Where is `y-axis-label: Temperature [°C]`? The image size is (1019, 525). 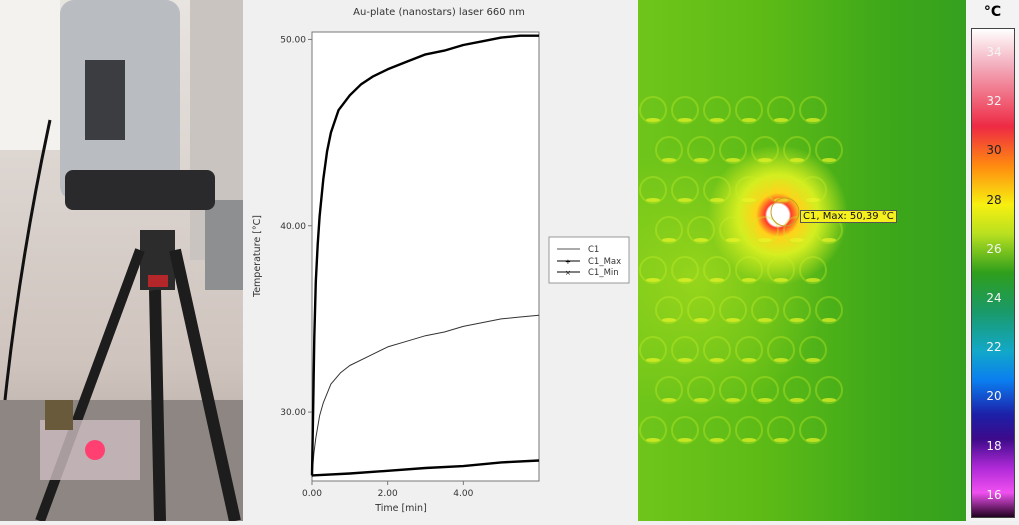 y-axis-label: Temperature [°C] is located at coordinates (257, 256).